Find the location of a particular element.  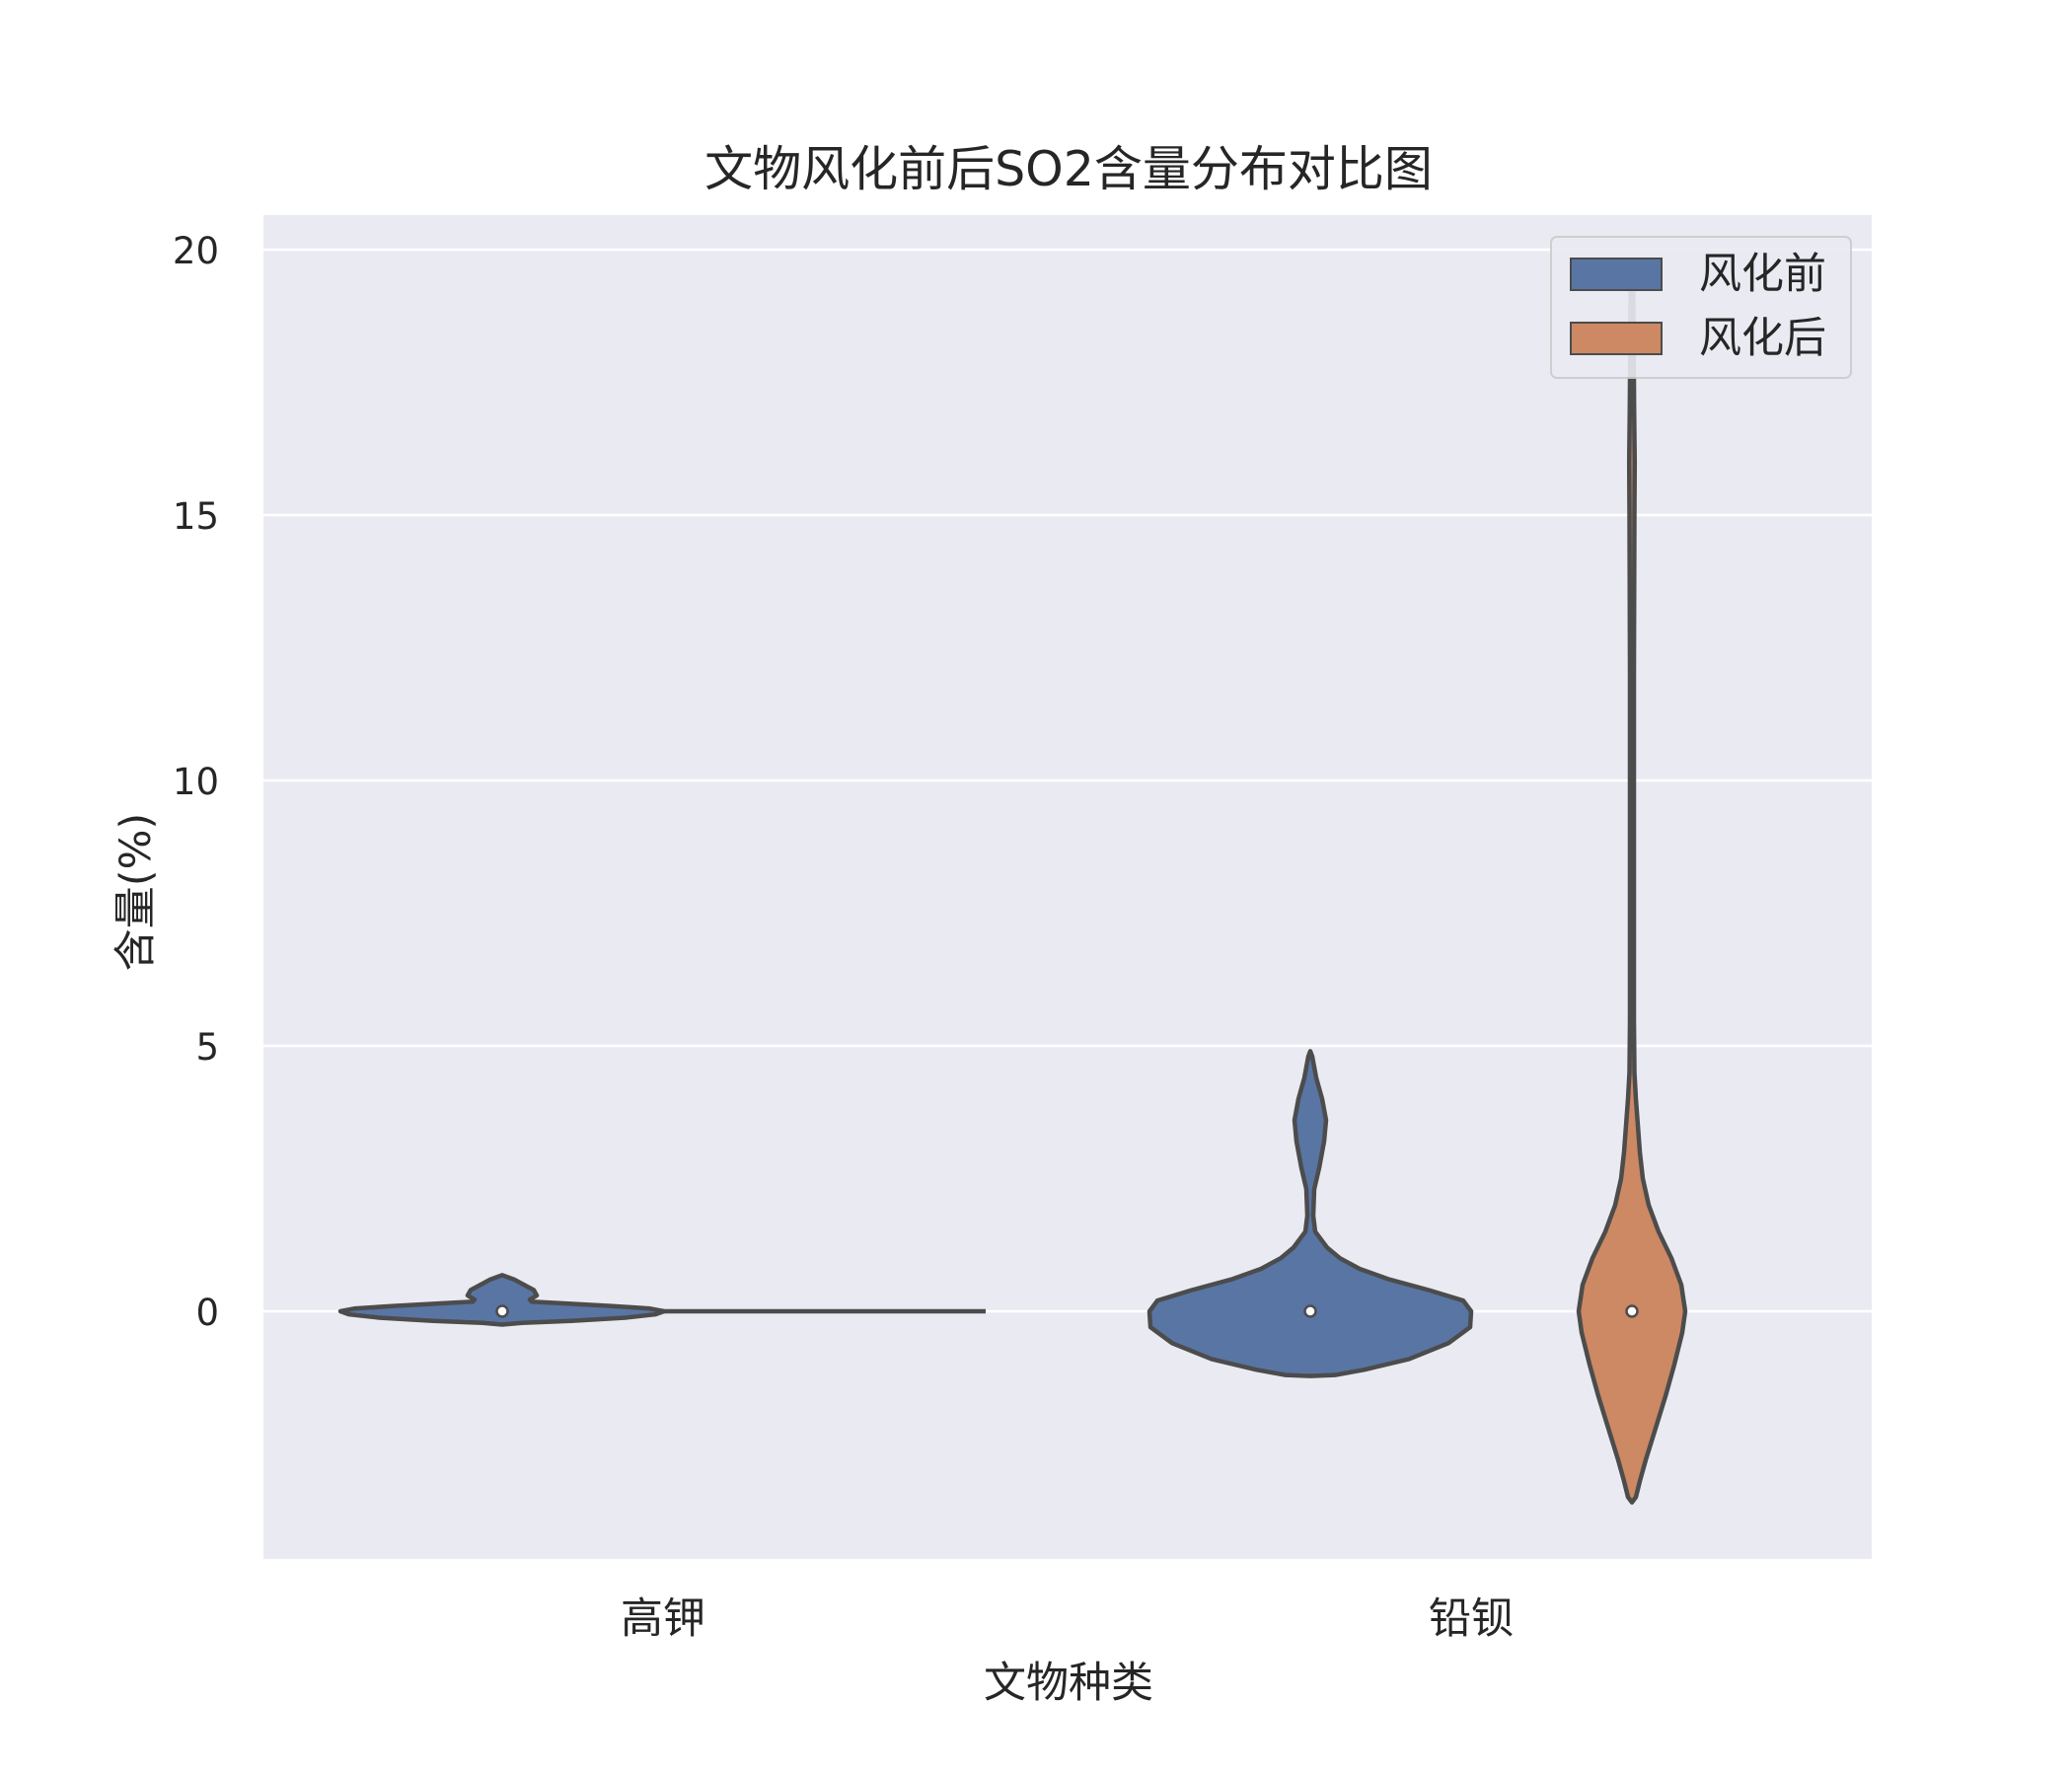

y-tick-label: 10 is located at coordinates (196, 782).